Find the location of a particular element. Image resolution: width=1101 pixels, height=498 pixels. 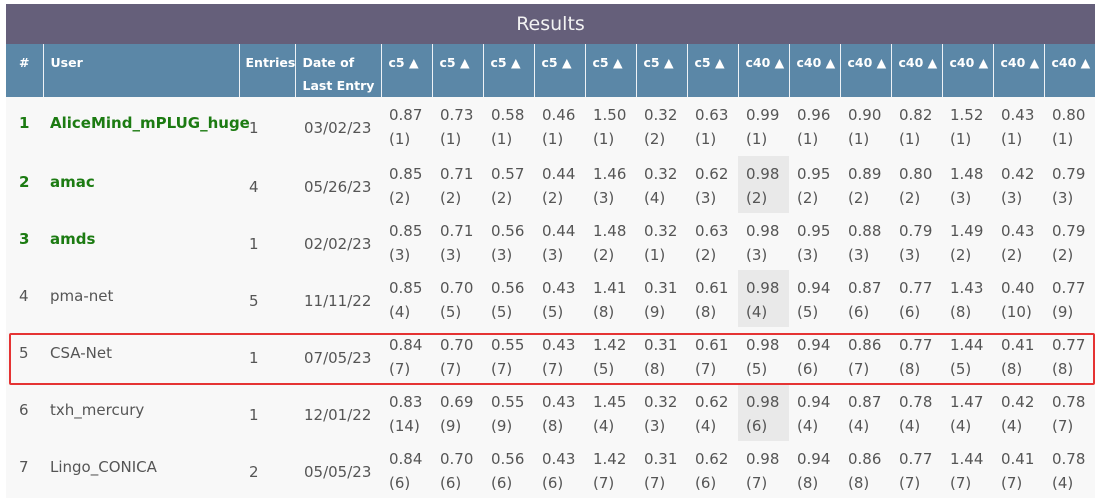

score-value: 0.70 is located at coordinates (457, 459).